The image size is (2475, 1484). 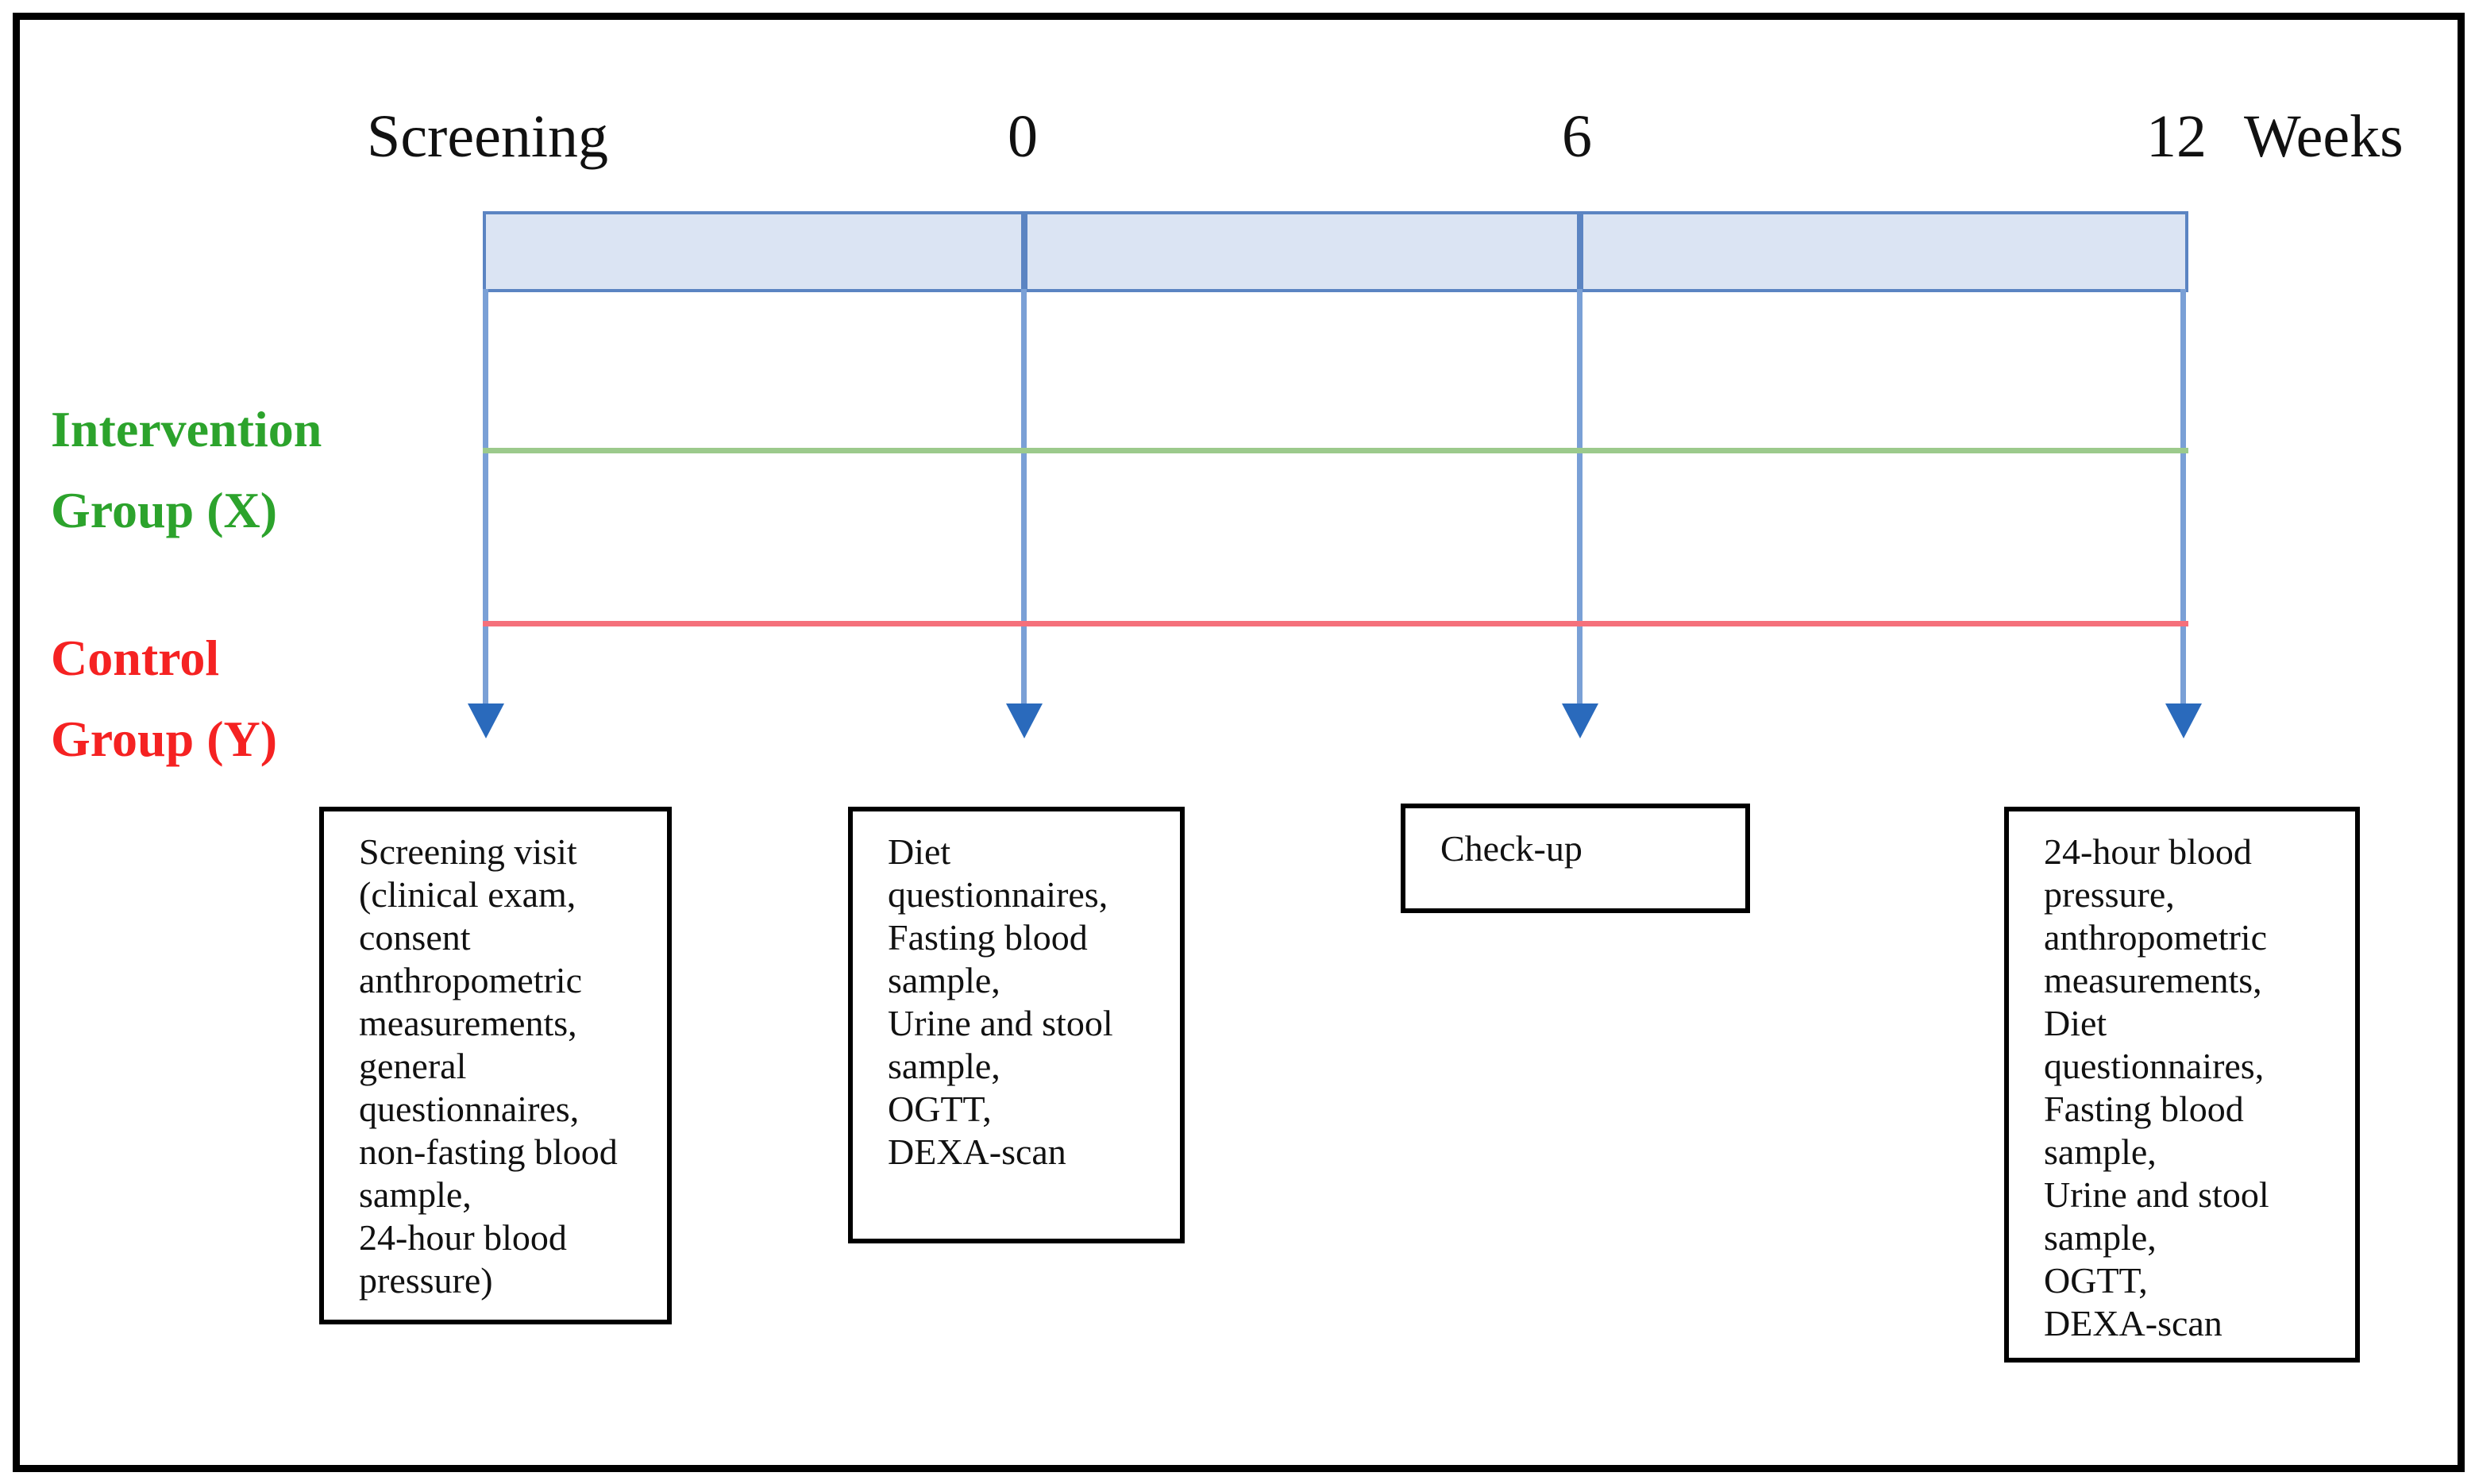 What do you see at coordinates (186, 470) in the screenshot?
I see `intervention-group-label: Intervention Group (X)` at bounding box center [186, 470].